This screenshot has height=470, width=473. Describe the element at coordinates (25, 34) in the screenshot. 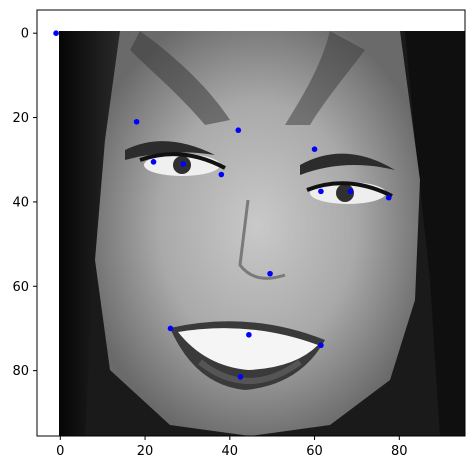

I see `y-tick-label: 0` at that location.